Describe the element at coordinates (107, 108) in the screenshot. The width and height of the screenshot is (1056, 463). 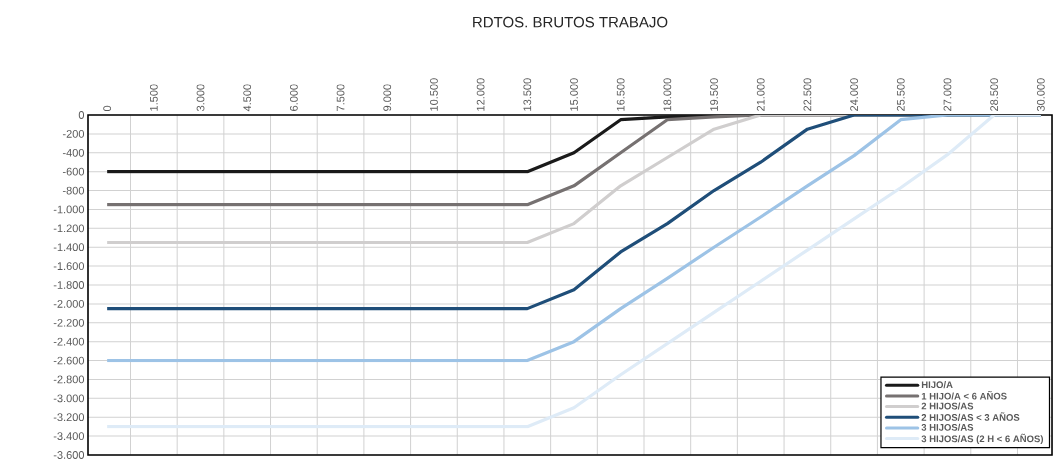
I see `x-tick-label: 0` at that location.